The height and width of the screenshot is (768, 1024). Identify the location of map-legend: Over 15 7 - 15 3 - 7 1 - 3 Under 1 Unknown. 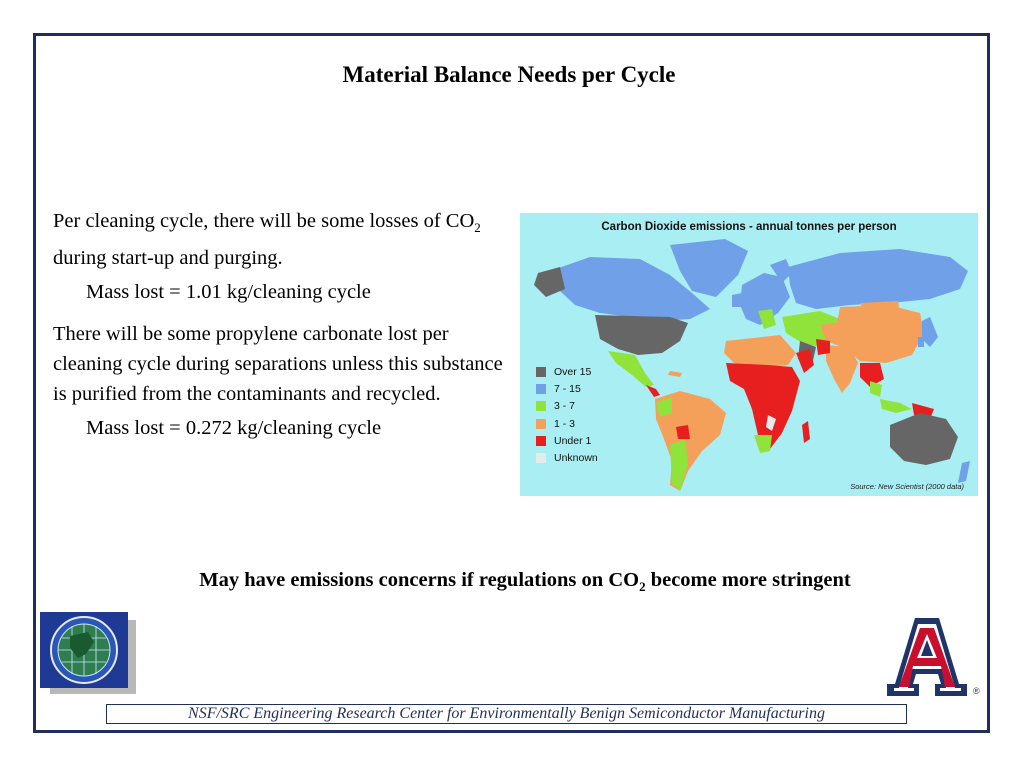
(567, 415).